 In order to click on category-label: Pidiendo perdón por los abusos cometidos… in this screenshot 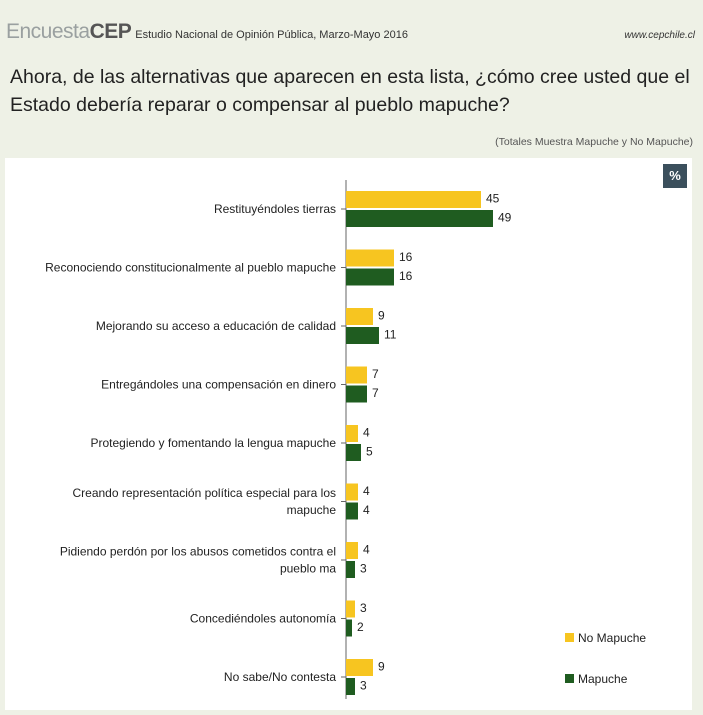, I will do `click(198, 552)`.